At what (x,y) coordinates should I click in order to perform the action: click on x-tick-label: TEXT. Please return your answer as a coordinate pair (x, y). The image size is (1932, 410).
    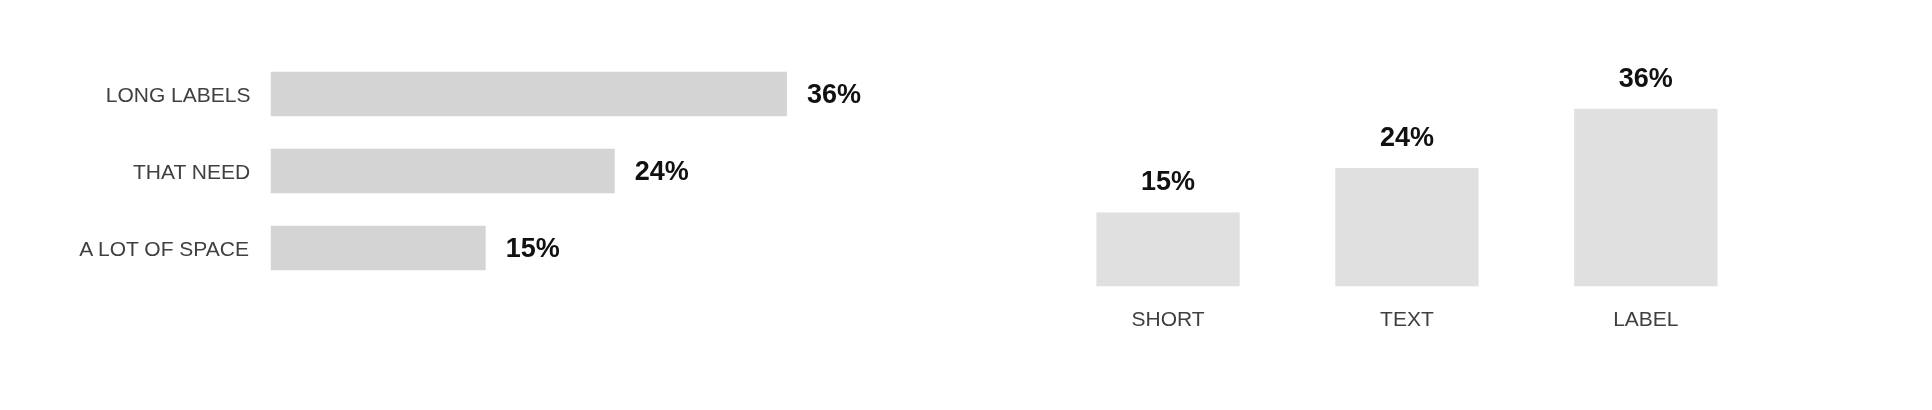
    Looking at the image, I should click on (1407, 318).